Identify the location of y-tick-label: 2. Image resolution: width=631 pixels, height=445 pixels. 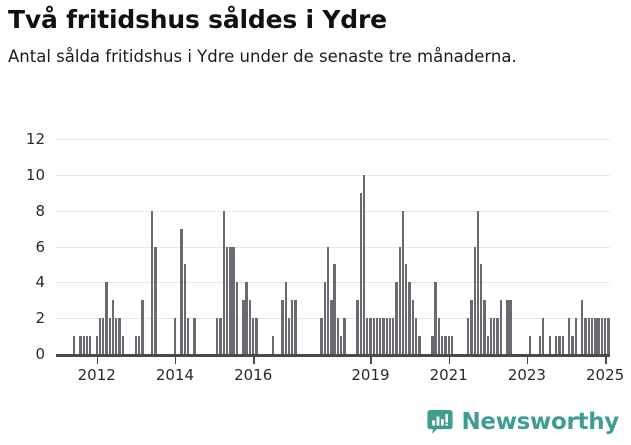
(40, 318).